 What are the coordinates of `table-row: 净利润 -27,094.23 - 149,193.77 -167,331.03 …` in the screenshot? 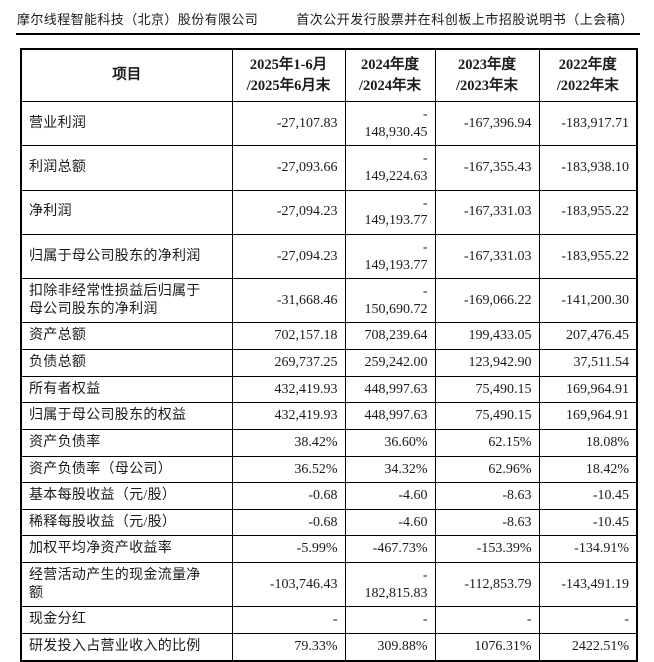 It's located at (329, 212).